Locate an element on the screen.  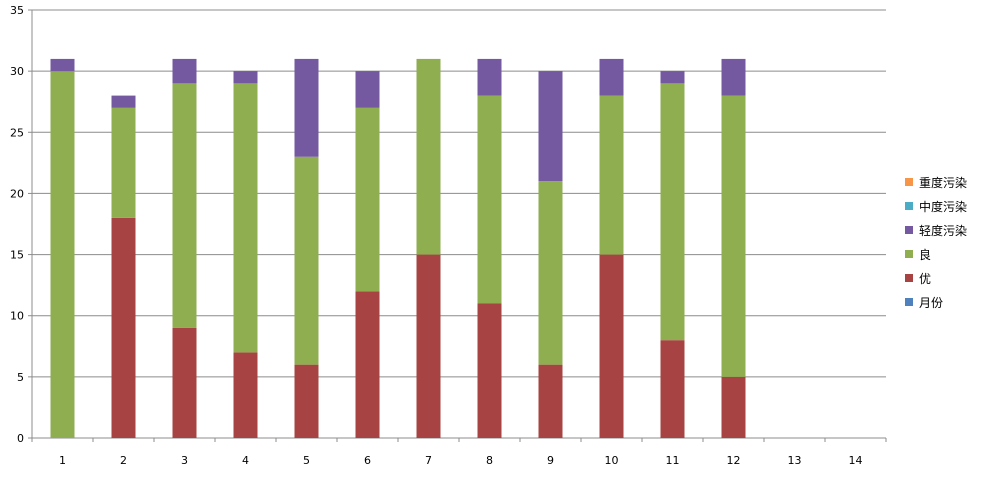
legend-label: 中度污染 is located at coordinates (943, 206).